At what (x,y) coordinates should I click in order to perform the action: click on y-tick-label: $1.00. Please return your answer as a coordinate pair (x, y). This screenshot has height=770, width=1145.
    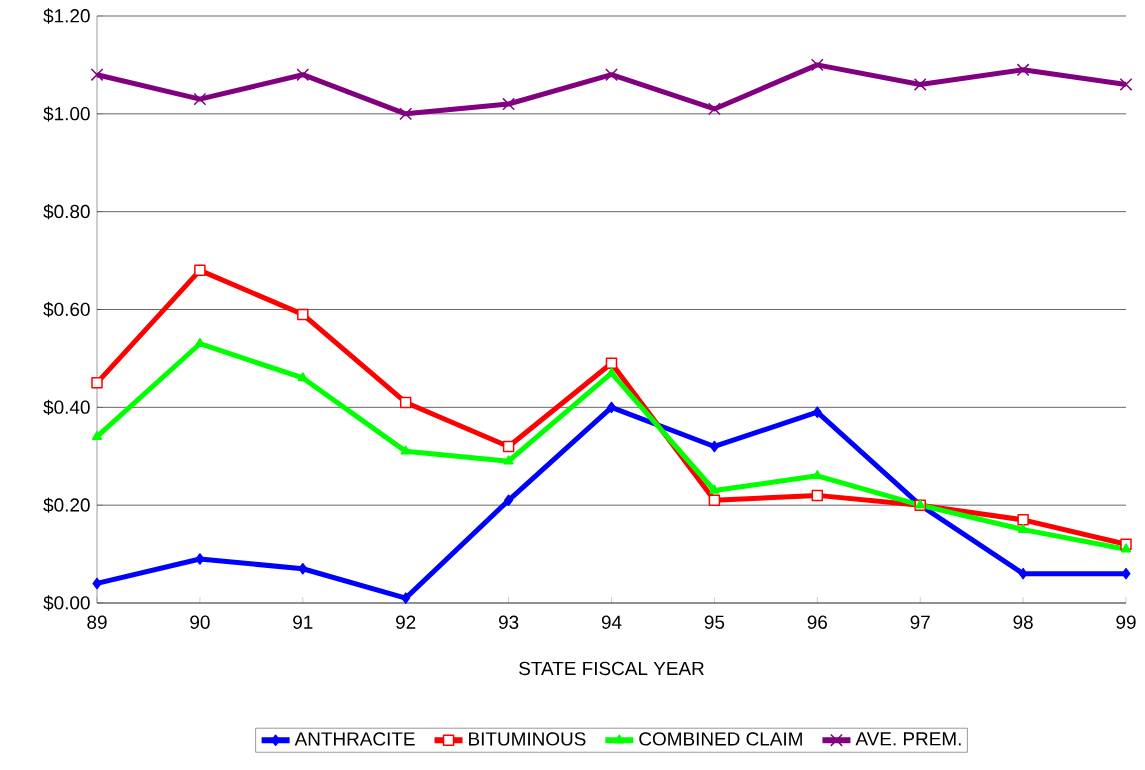
    Looking at the image, I should click on (66, 114).